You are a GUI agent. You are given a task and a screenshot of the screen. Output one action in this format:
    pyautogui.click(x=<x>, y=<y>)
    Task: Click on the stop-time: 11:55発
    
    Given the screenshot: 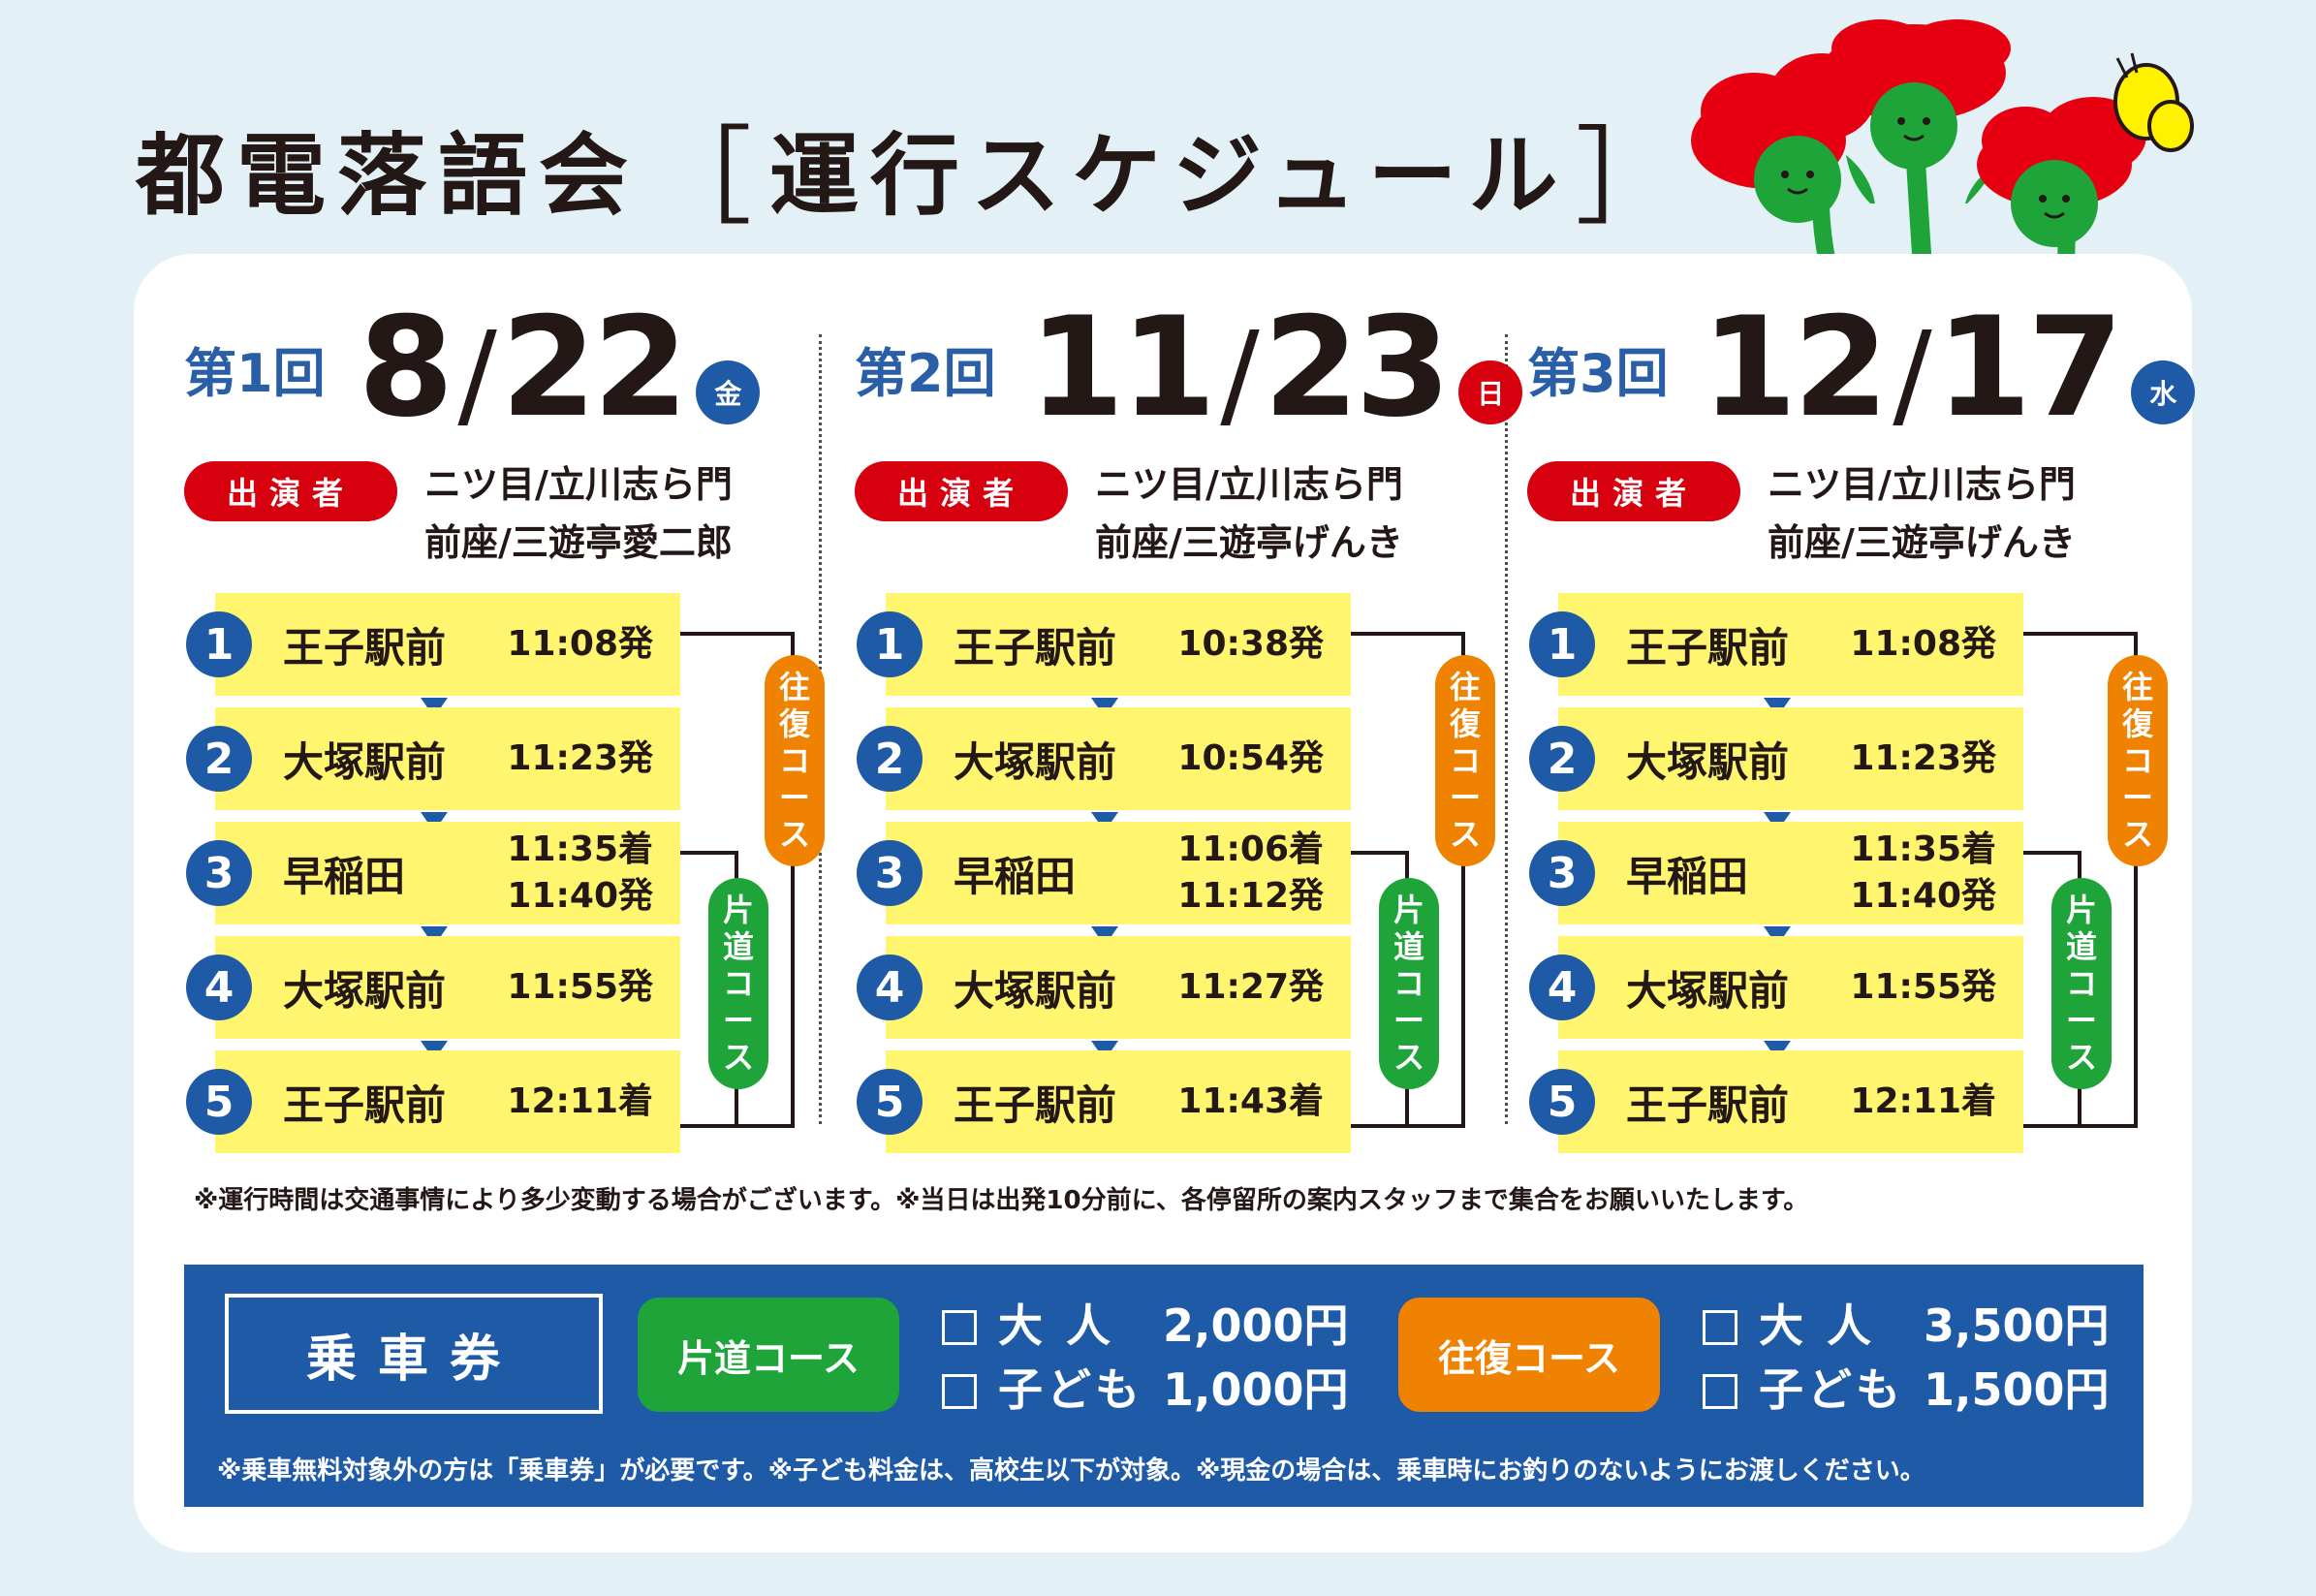 What is the action you would take?
    pyautogui.click(x=580, y=987)
    